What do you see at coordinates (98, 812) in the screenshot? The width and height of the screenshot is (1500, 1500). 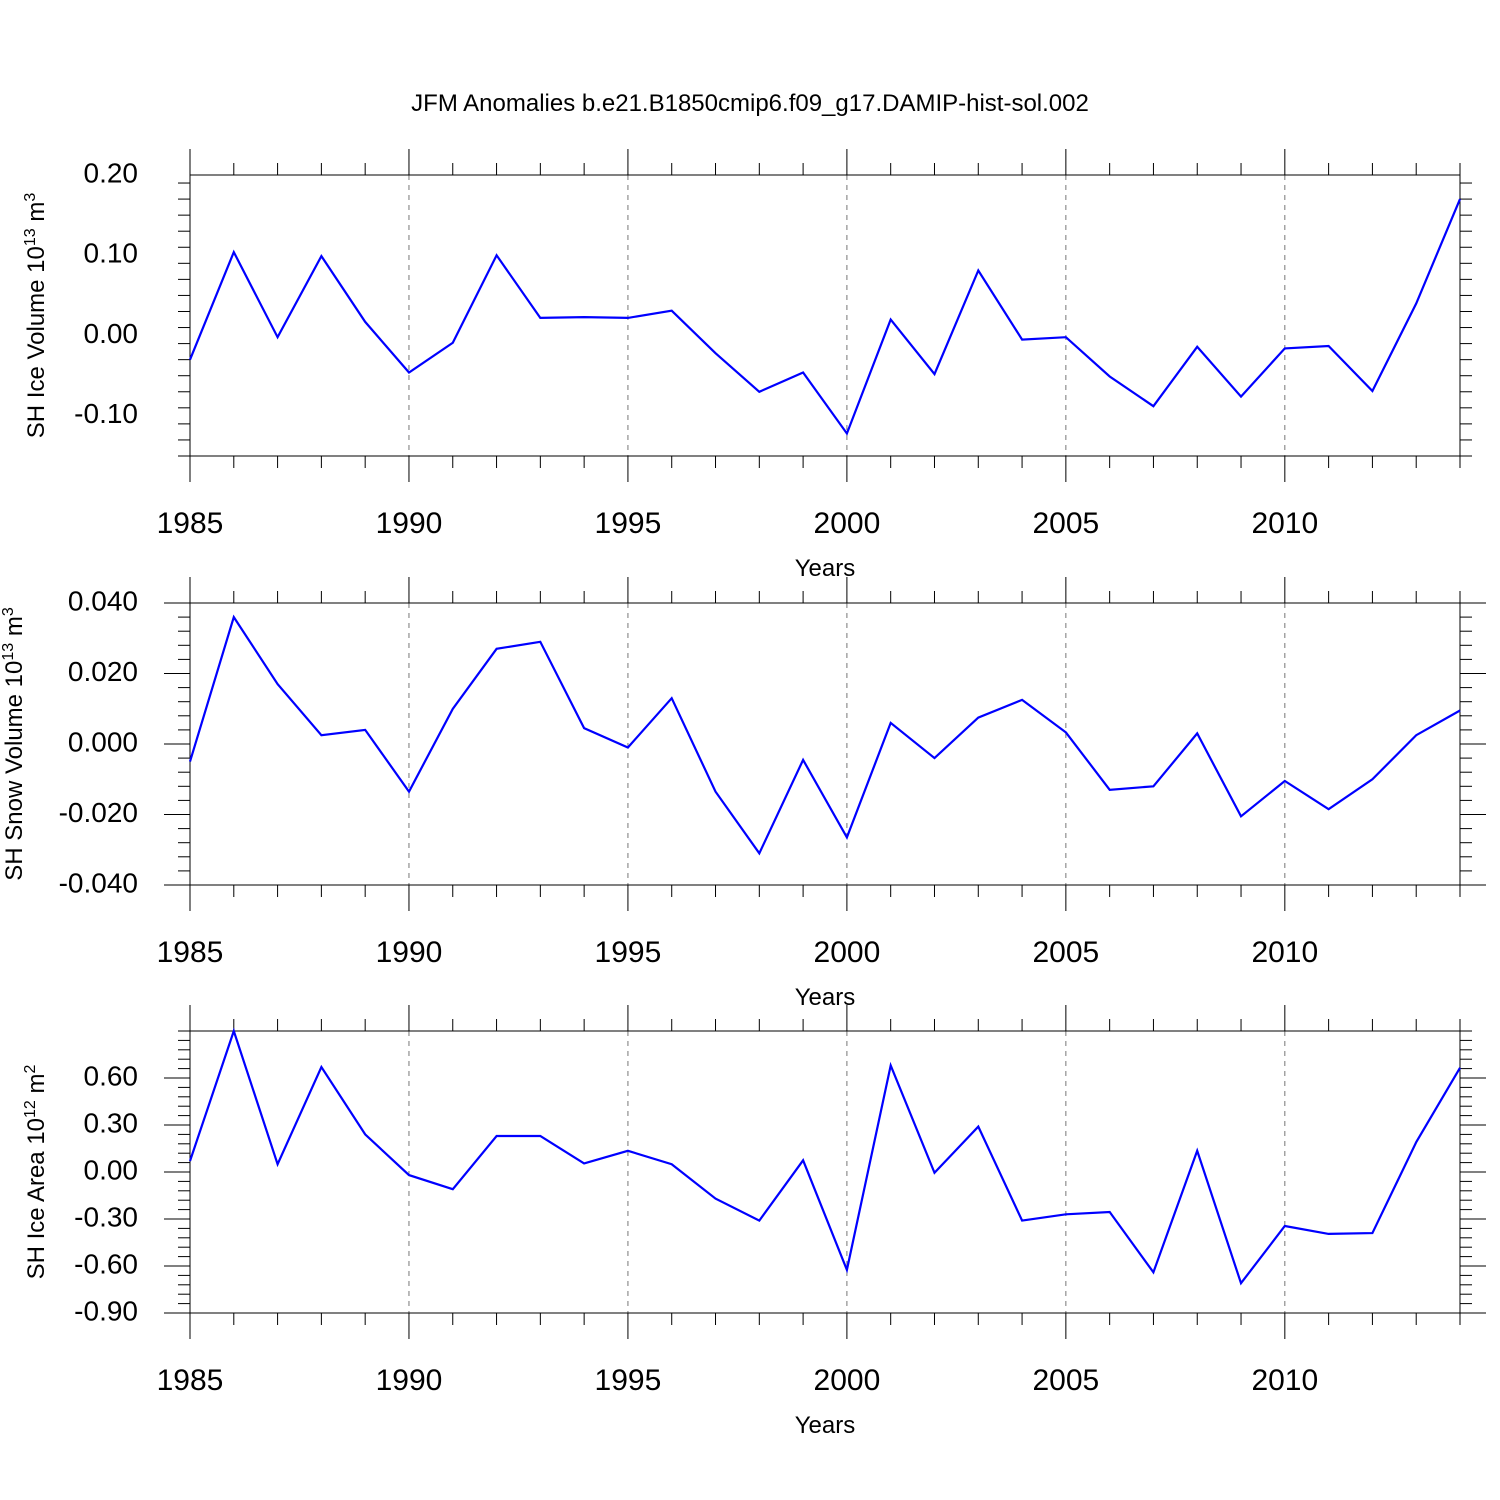 I see `y-tick-label: -0.020` at bounding box center [98, 812].